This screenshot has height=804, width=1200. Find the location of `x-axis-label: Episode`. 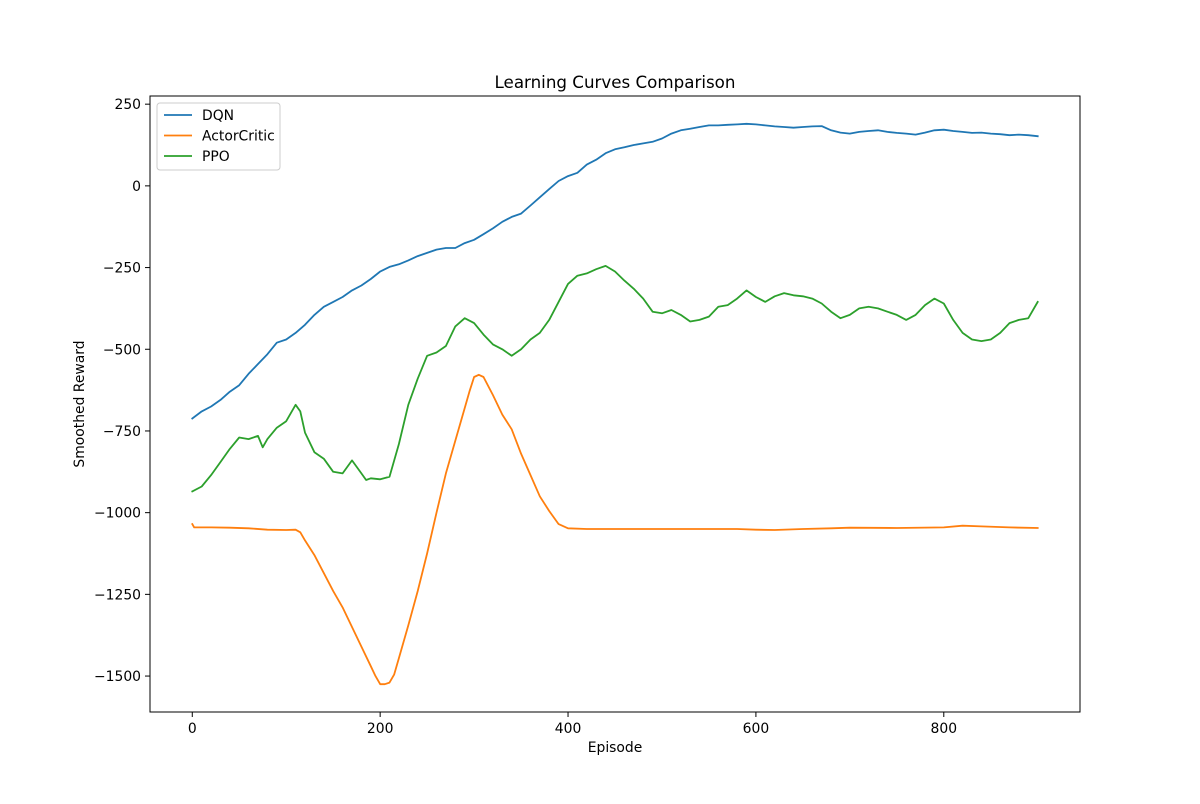

x-axis-label: Episode is located at coordinates (615, 748).